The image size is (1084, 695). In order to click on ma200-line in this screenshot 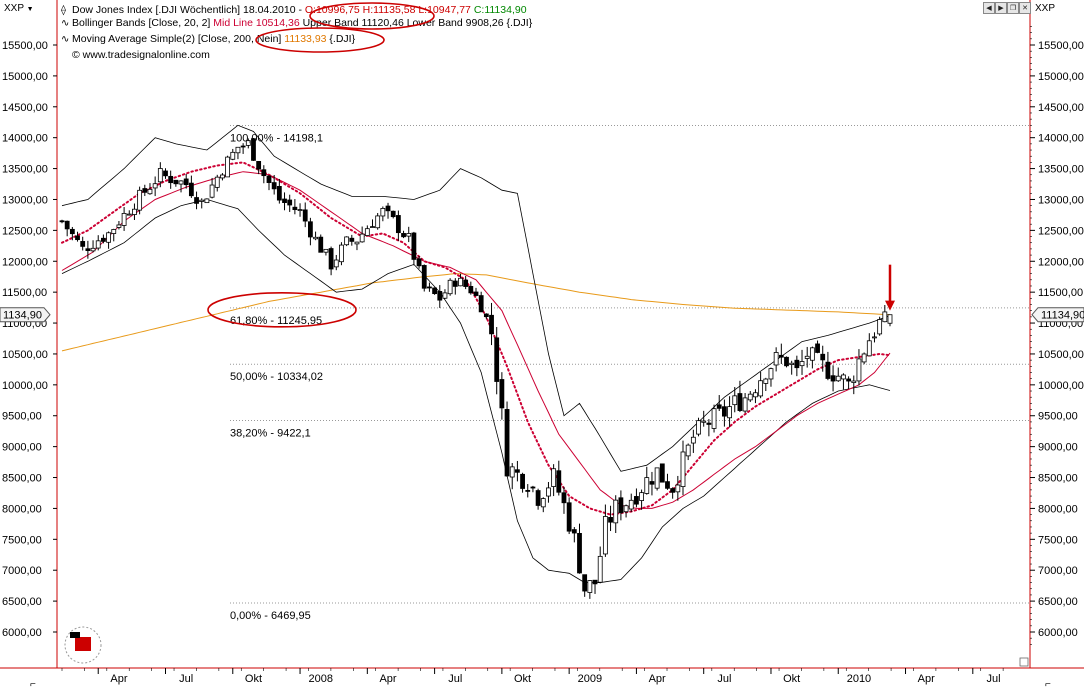, I will do `click(476, 312)`.